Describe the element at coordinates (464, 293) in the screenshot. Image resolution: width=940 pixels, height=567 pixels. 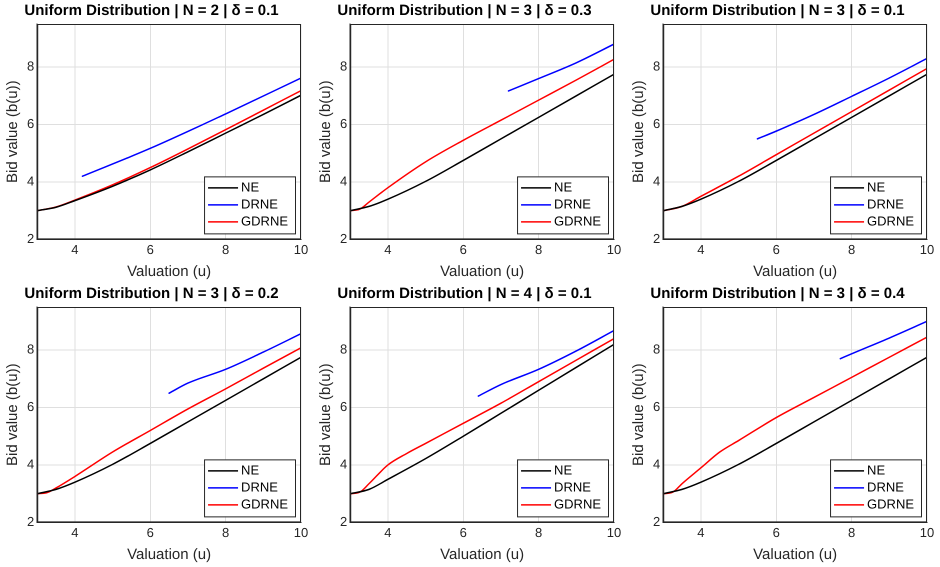
I see `chart-title: Uniform Distribution | N = 4 | δ = 0.1` at that location.